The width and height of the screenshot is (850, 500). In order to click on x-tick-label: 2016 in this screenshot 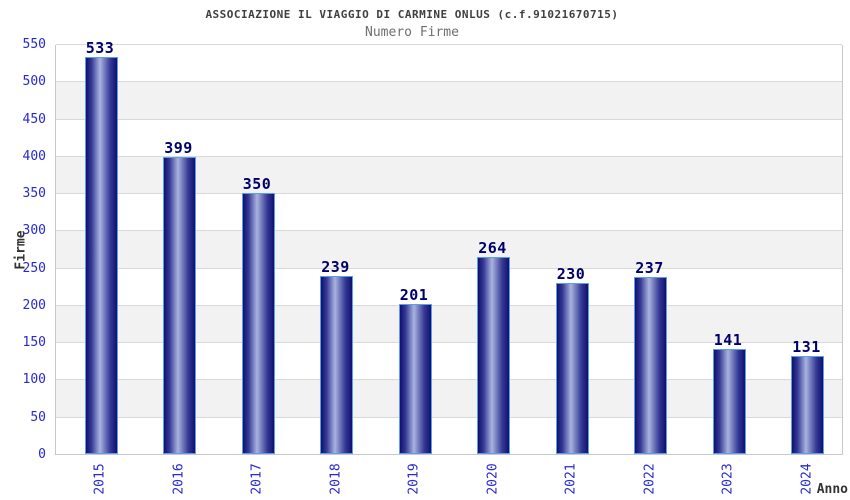, I will do `click(178, 479)`.